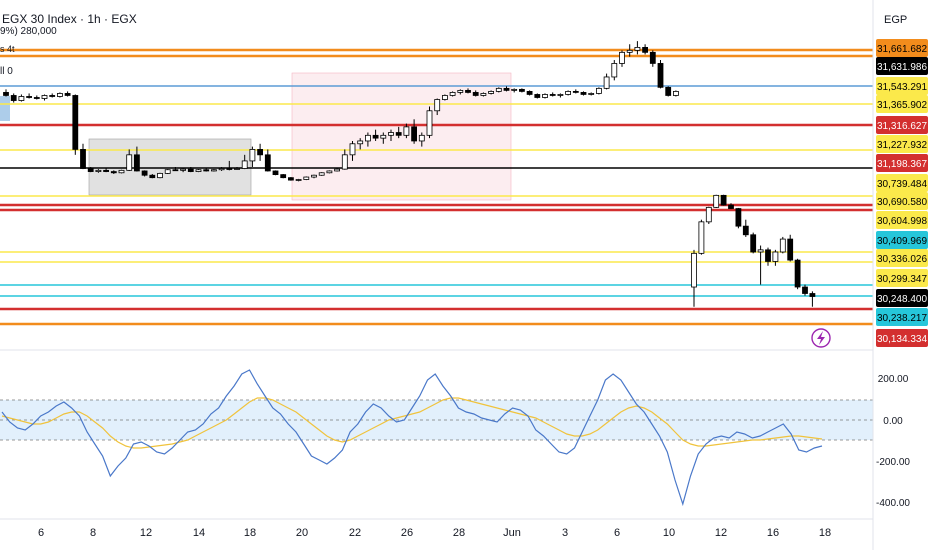  Describe the element at coordinates (250, 533) in the screenshot. I see `time-axis-label: 18` at that location.